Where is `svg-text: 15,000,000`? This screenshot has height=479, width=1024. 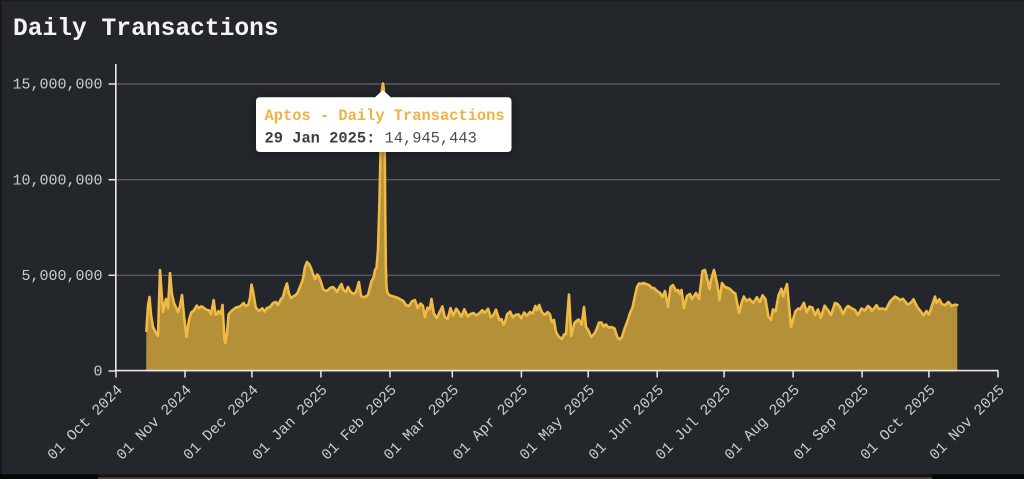
svg-text: 15,000,000 is located at coordinates (57, 85).